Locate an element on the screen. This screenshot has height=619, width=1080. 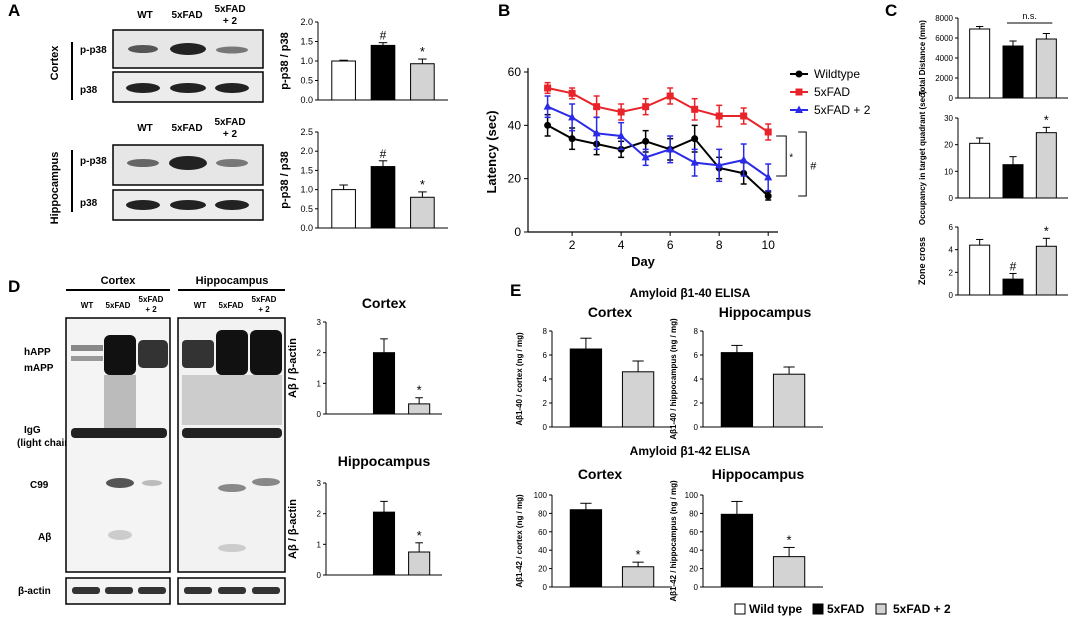
legend: Wild type 5xFAD 5xFAD + 2 is located at coordinates (842, 609).